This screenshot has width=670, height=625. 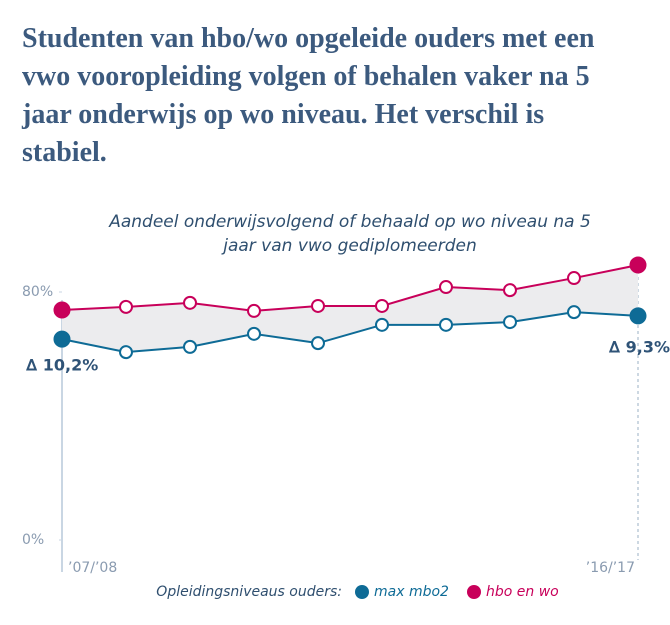 I want to click on x-tick-label: ’07/’08, so click(x=92, y=568).